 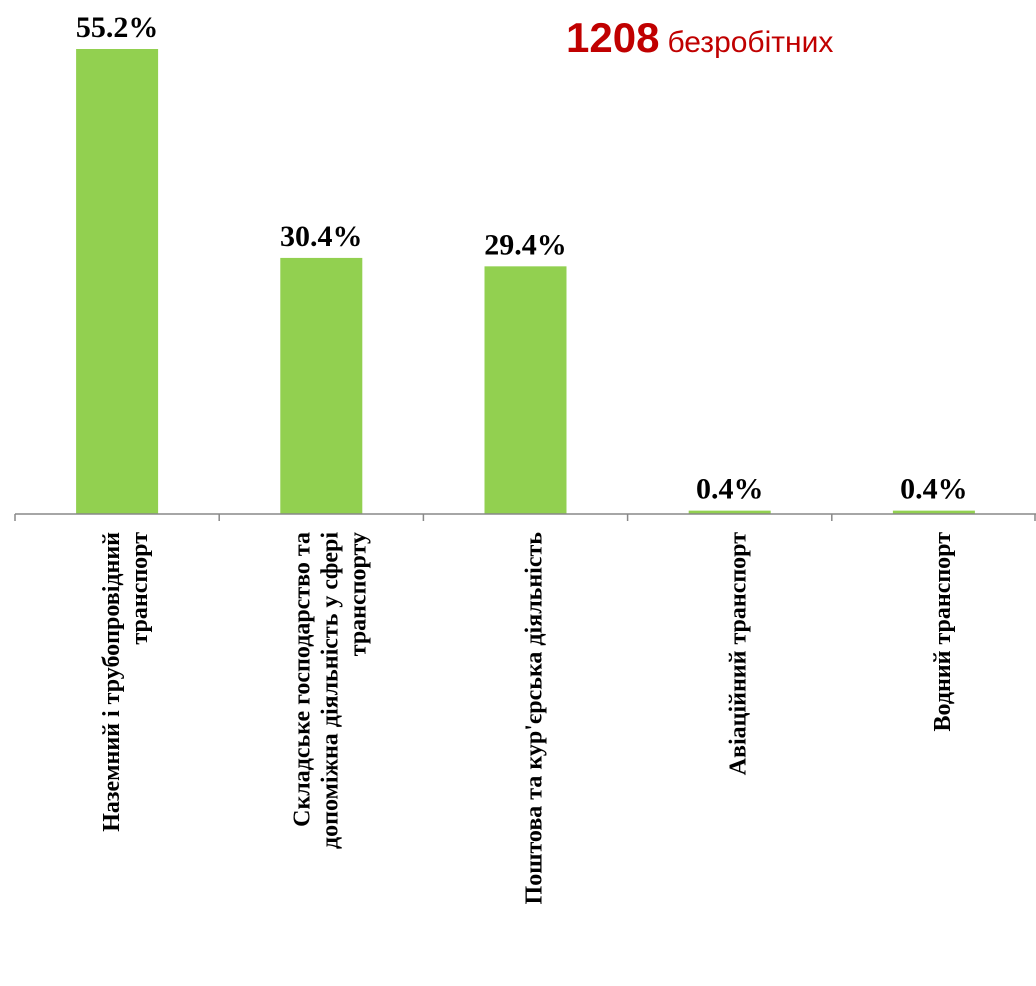 I want to click on category-label: Водний транспорт, so click(x=943, y=632).